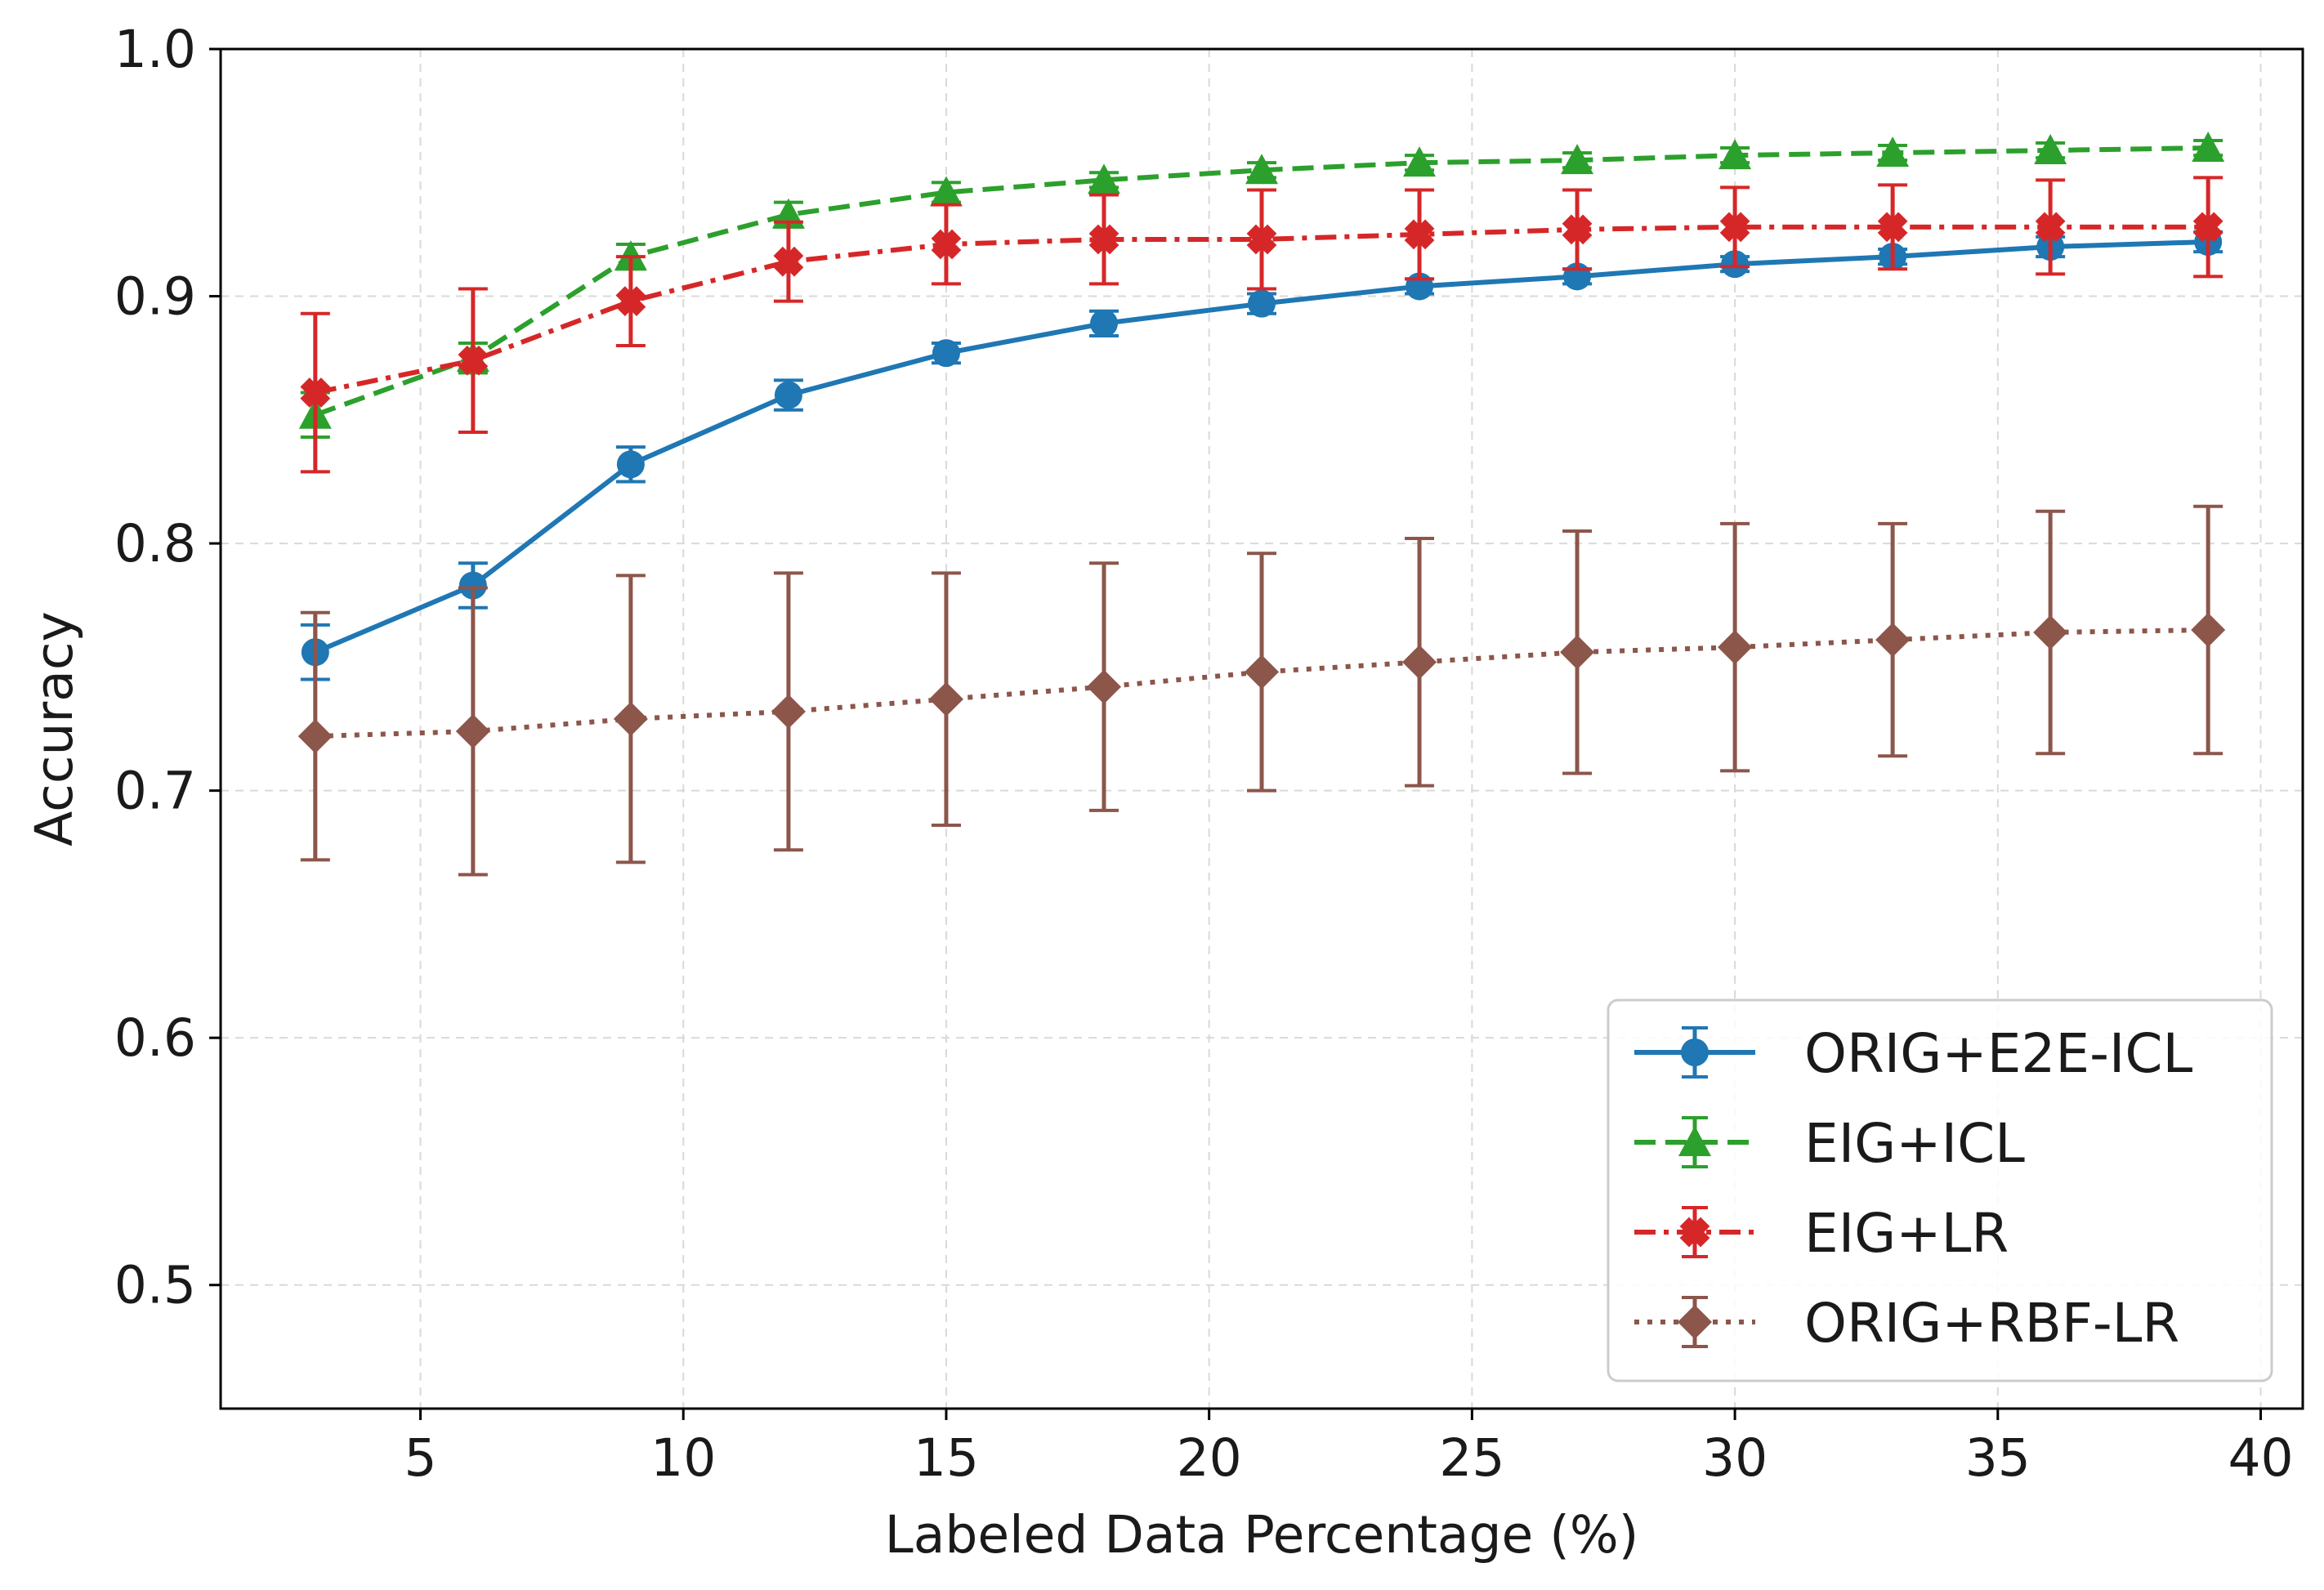 The width and height of the screenshot is (2324, 1590). I want to click on x-axis-label: Labeled Data Percentage (%), so click(1262, 1535).